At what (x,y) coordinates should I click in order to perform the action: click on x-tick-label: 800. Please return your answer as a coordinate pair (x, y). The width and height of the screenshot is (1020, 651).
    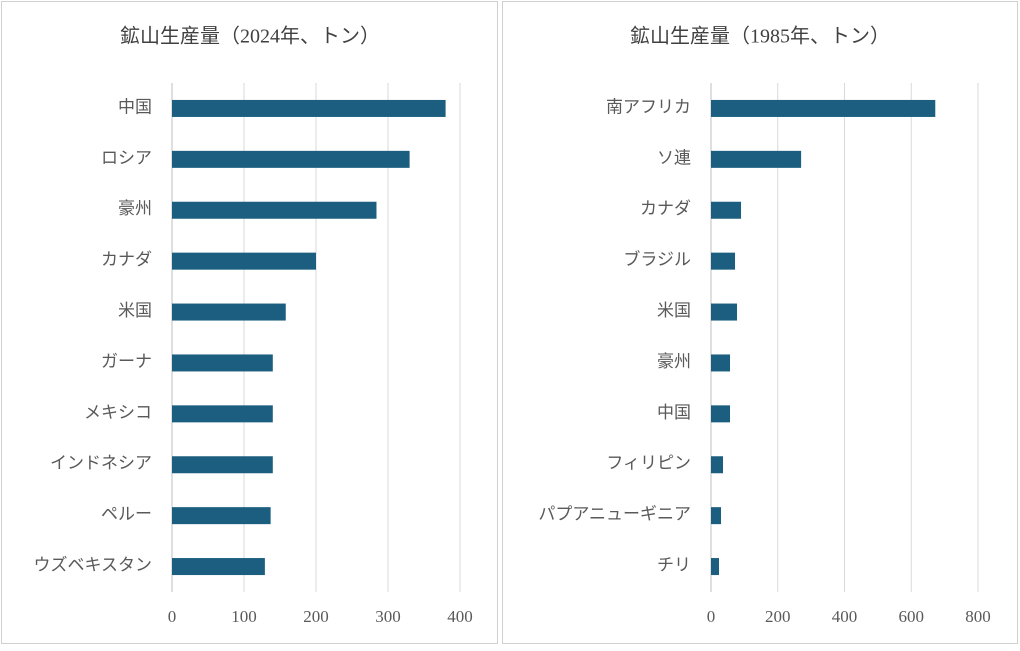
    Looking at the image, I should click on (978, 616).